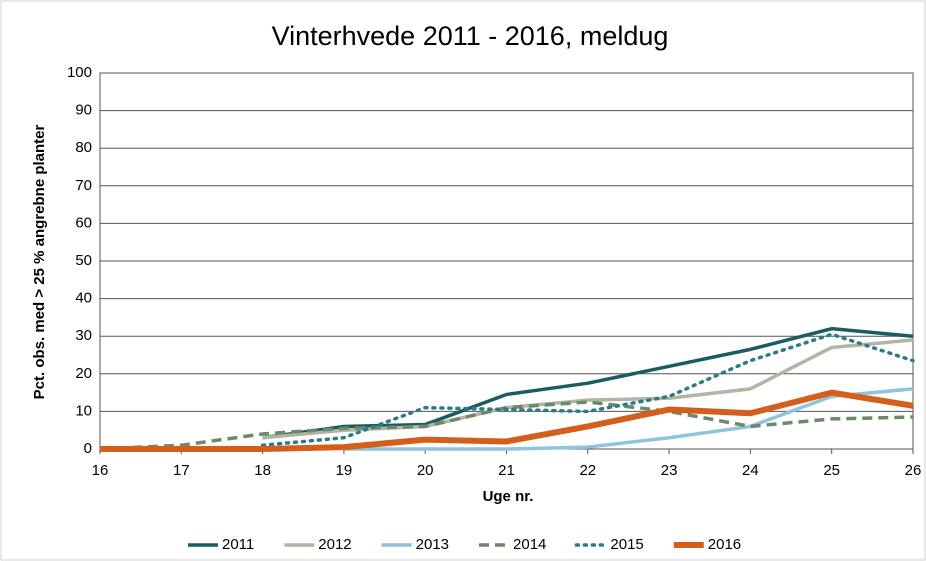 This screenshot has height=561, width=926. I want to click on x-tick-label: 21, so click(506, 470).